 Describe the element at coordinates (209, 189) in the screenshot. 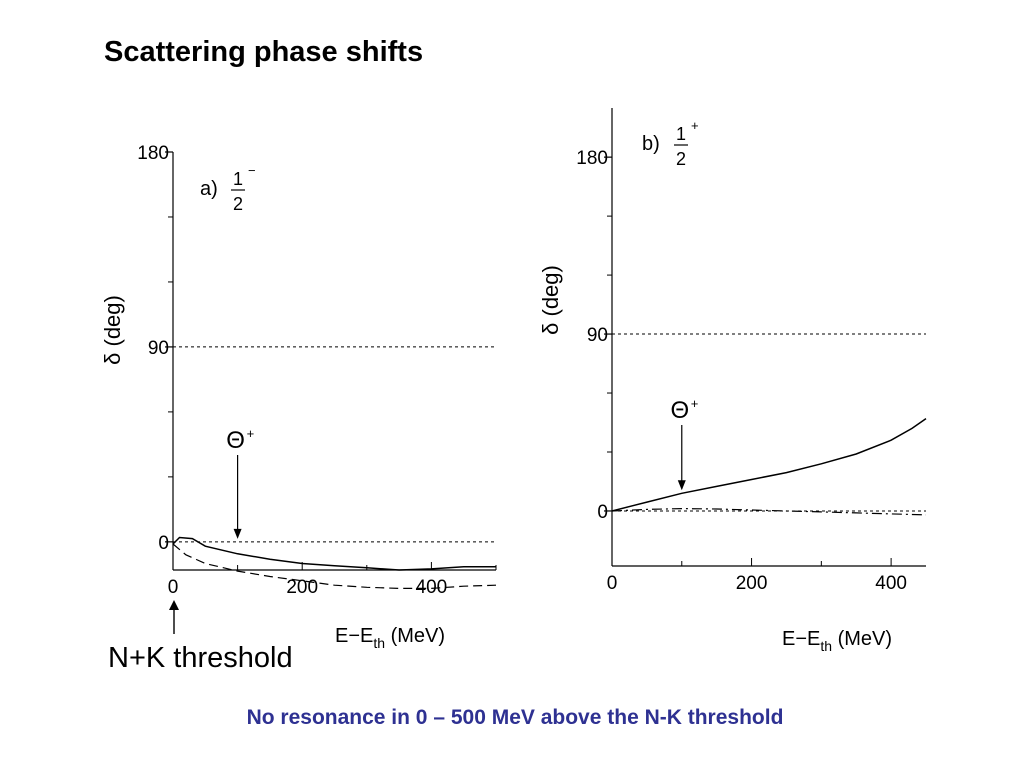

I see `panel-letter: a)` at that location.